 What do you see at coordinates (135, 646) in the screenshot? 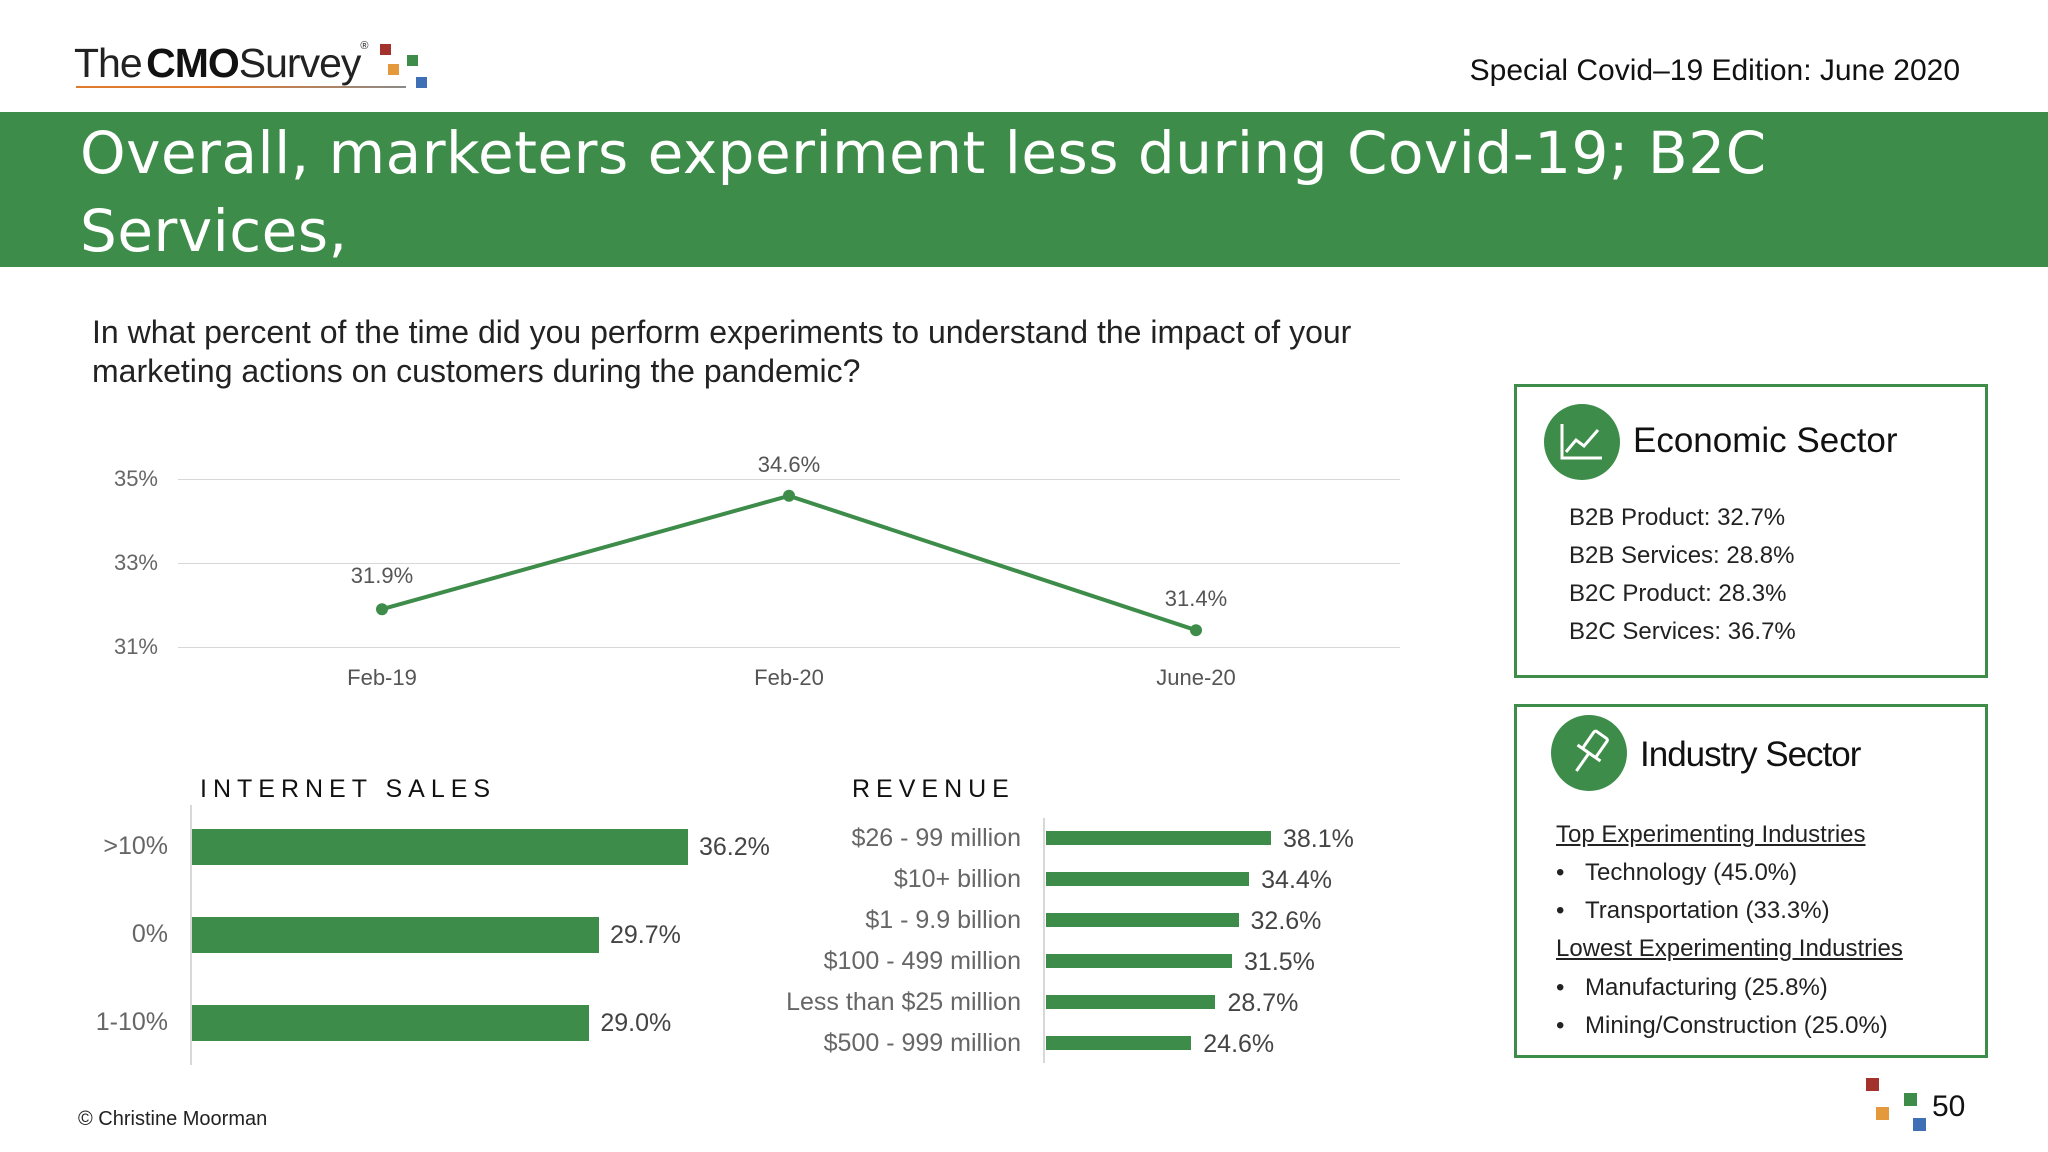
I see `y-tick-label: 31%` at bounding box center [135, 646].